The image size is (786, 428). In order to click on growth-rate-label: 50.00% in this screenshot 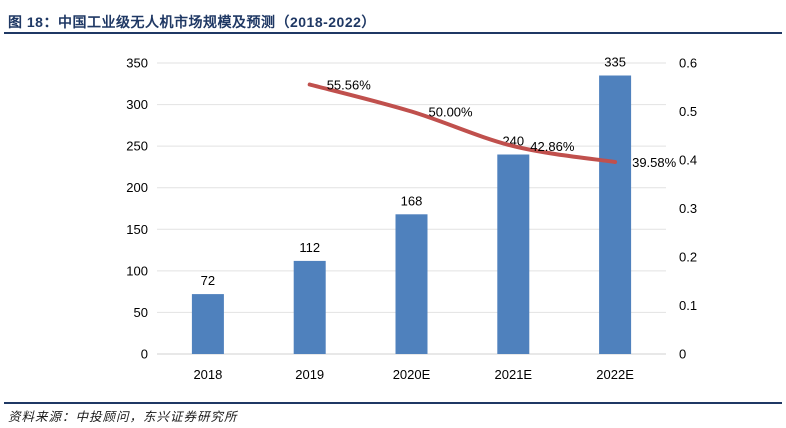, I will do `click(451, 112)`.